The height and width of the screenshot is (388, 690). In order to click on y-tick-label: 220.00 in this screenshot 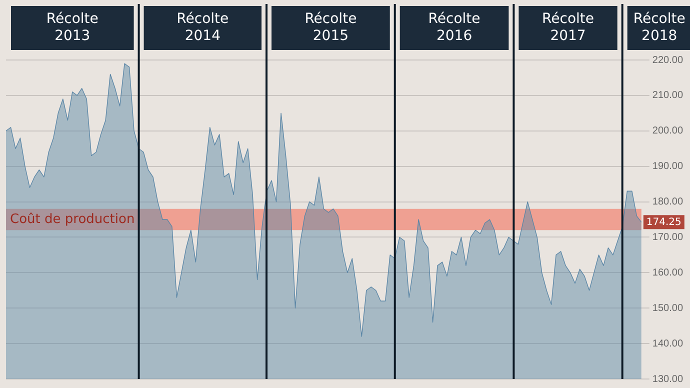, I will do `click(668, 60)`.